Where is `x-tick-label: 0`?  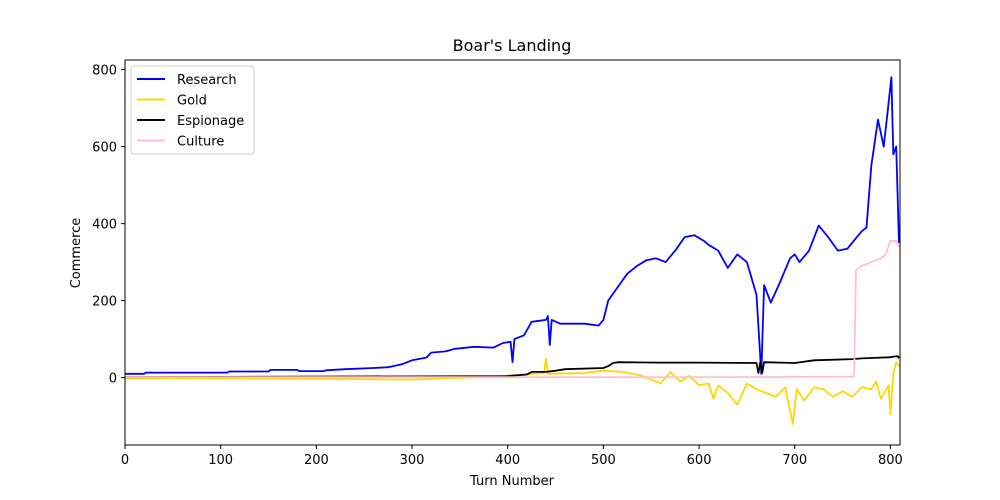
x-tick-label: 0 is located at coordinates (125, 460).